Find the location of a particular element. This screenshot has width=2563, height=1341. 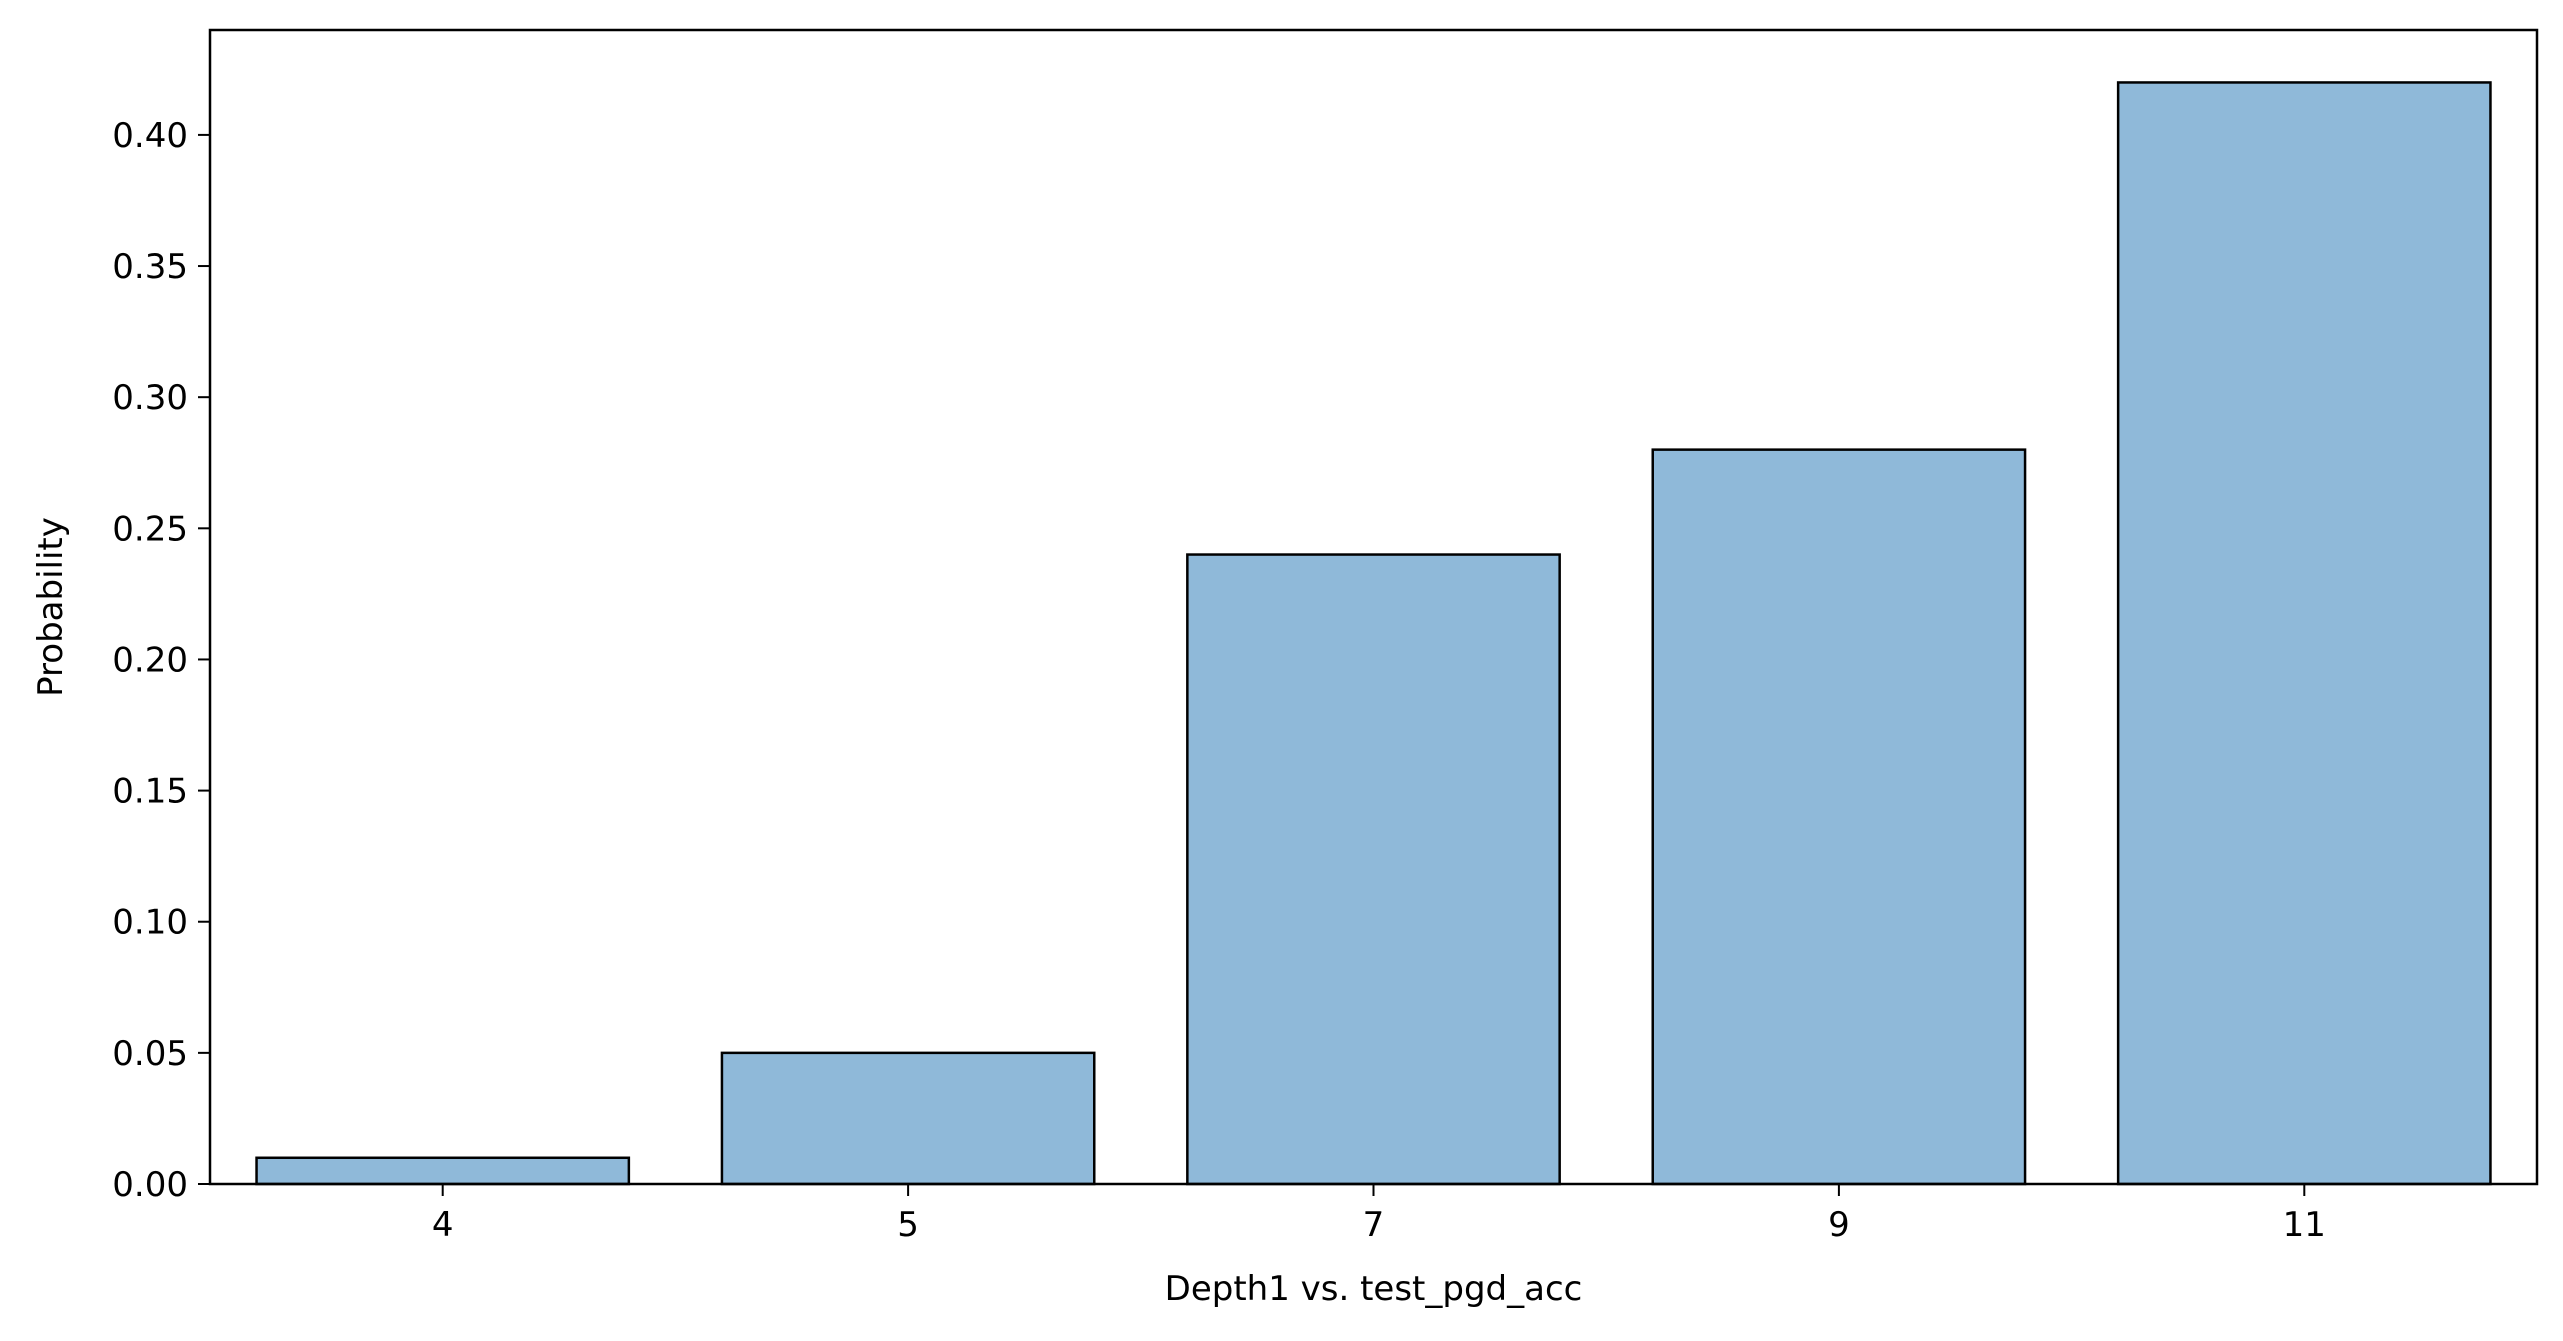

y-tick-label: 0.20 is located at coordinates (150, 660).